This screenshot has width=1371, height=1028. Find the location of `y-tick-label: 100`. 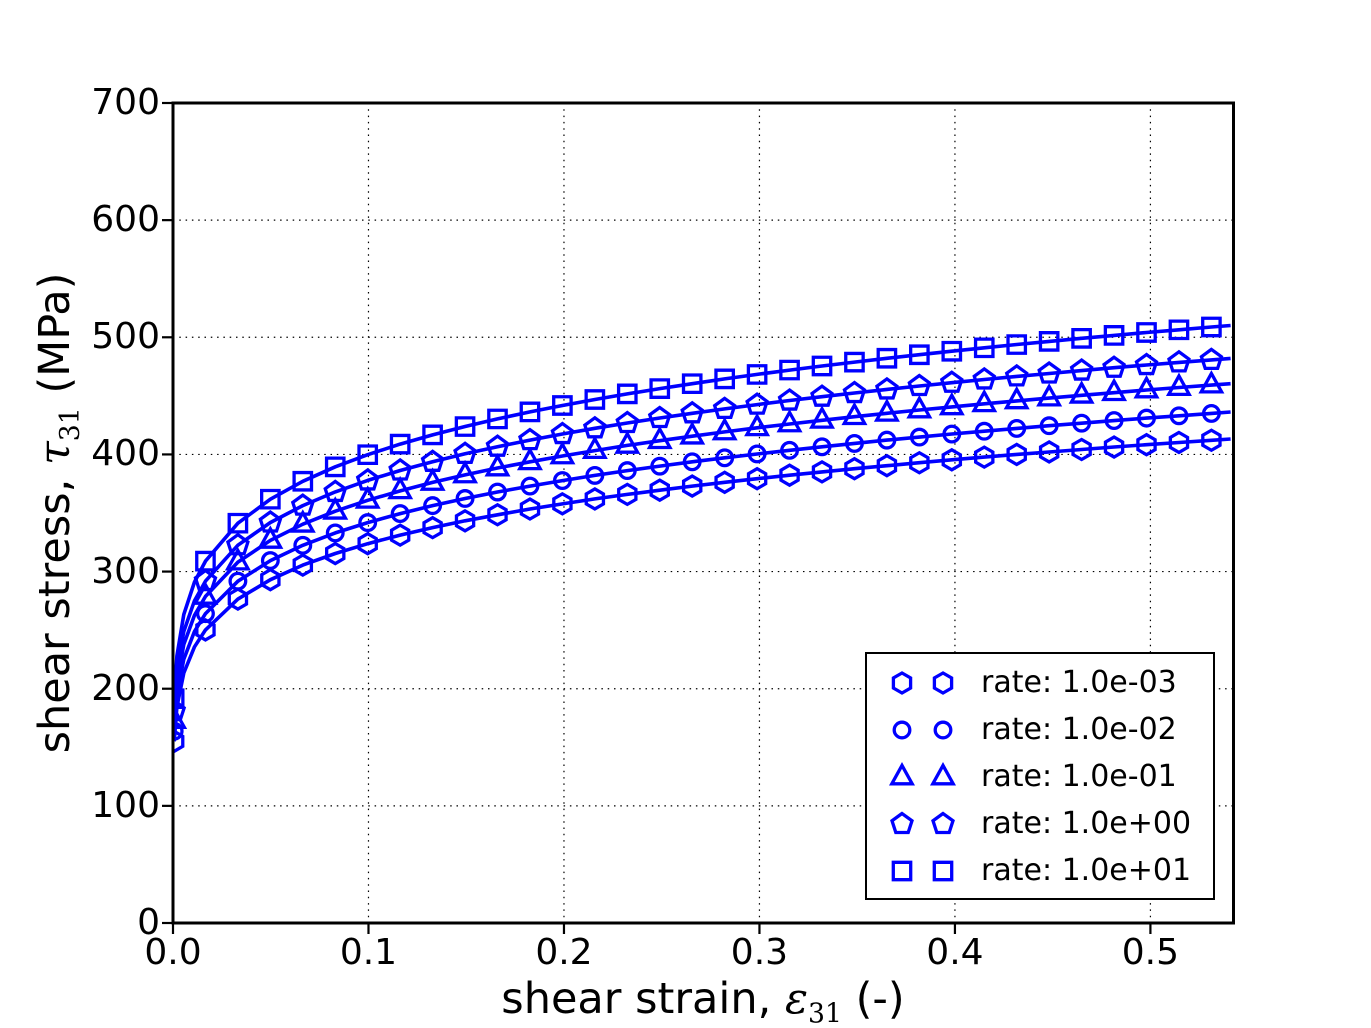

y-tick-label: 100 is located at coordinates (125, 805).